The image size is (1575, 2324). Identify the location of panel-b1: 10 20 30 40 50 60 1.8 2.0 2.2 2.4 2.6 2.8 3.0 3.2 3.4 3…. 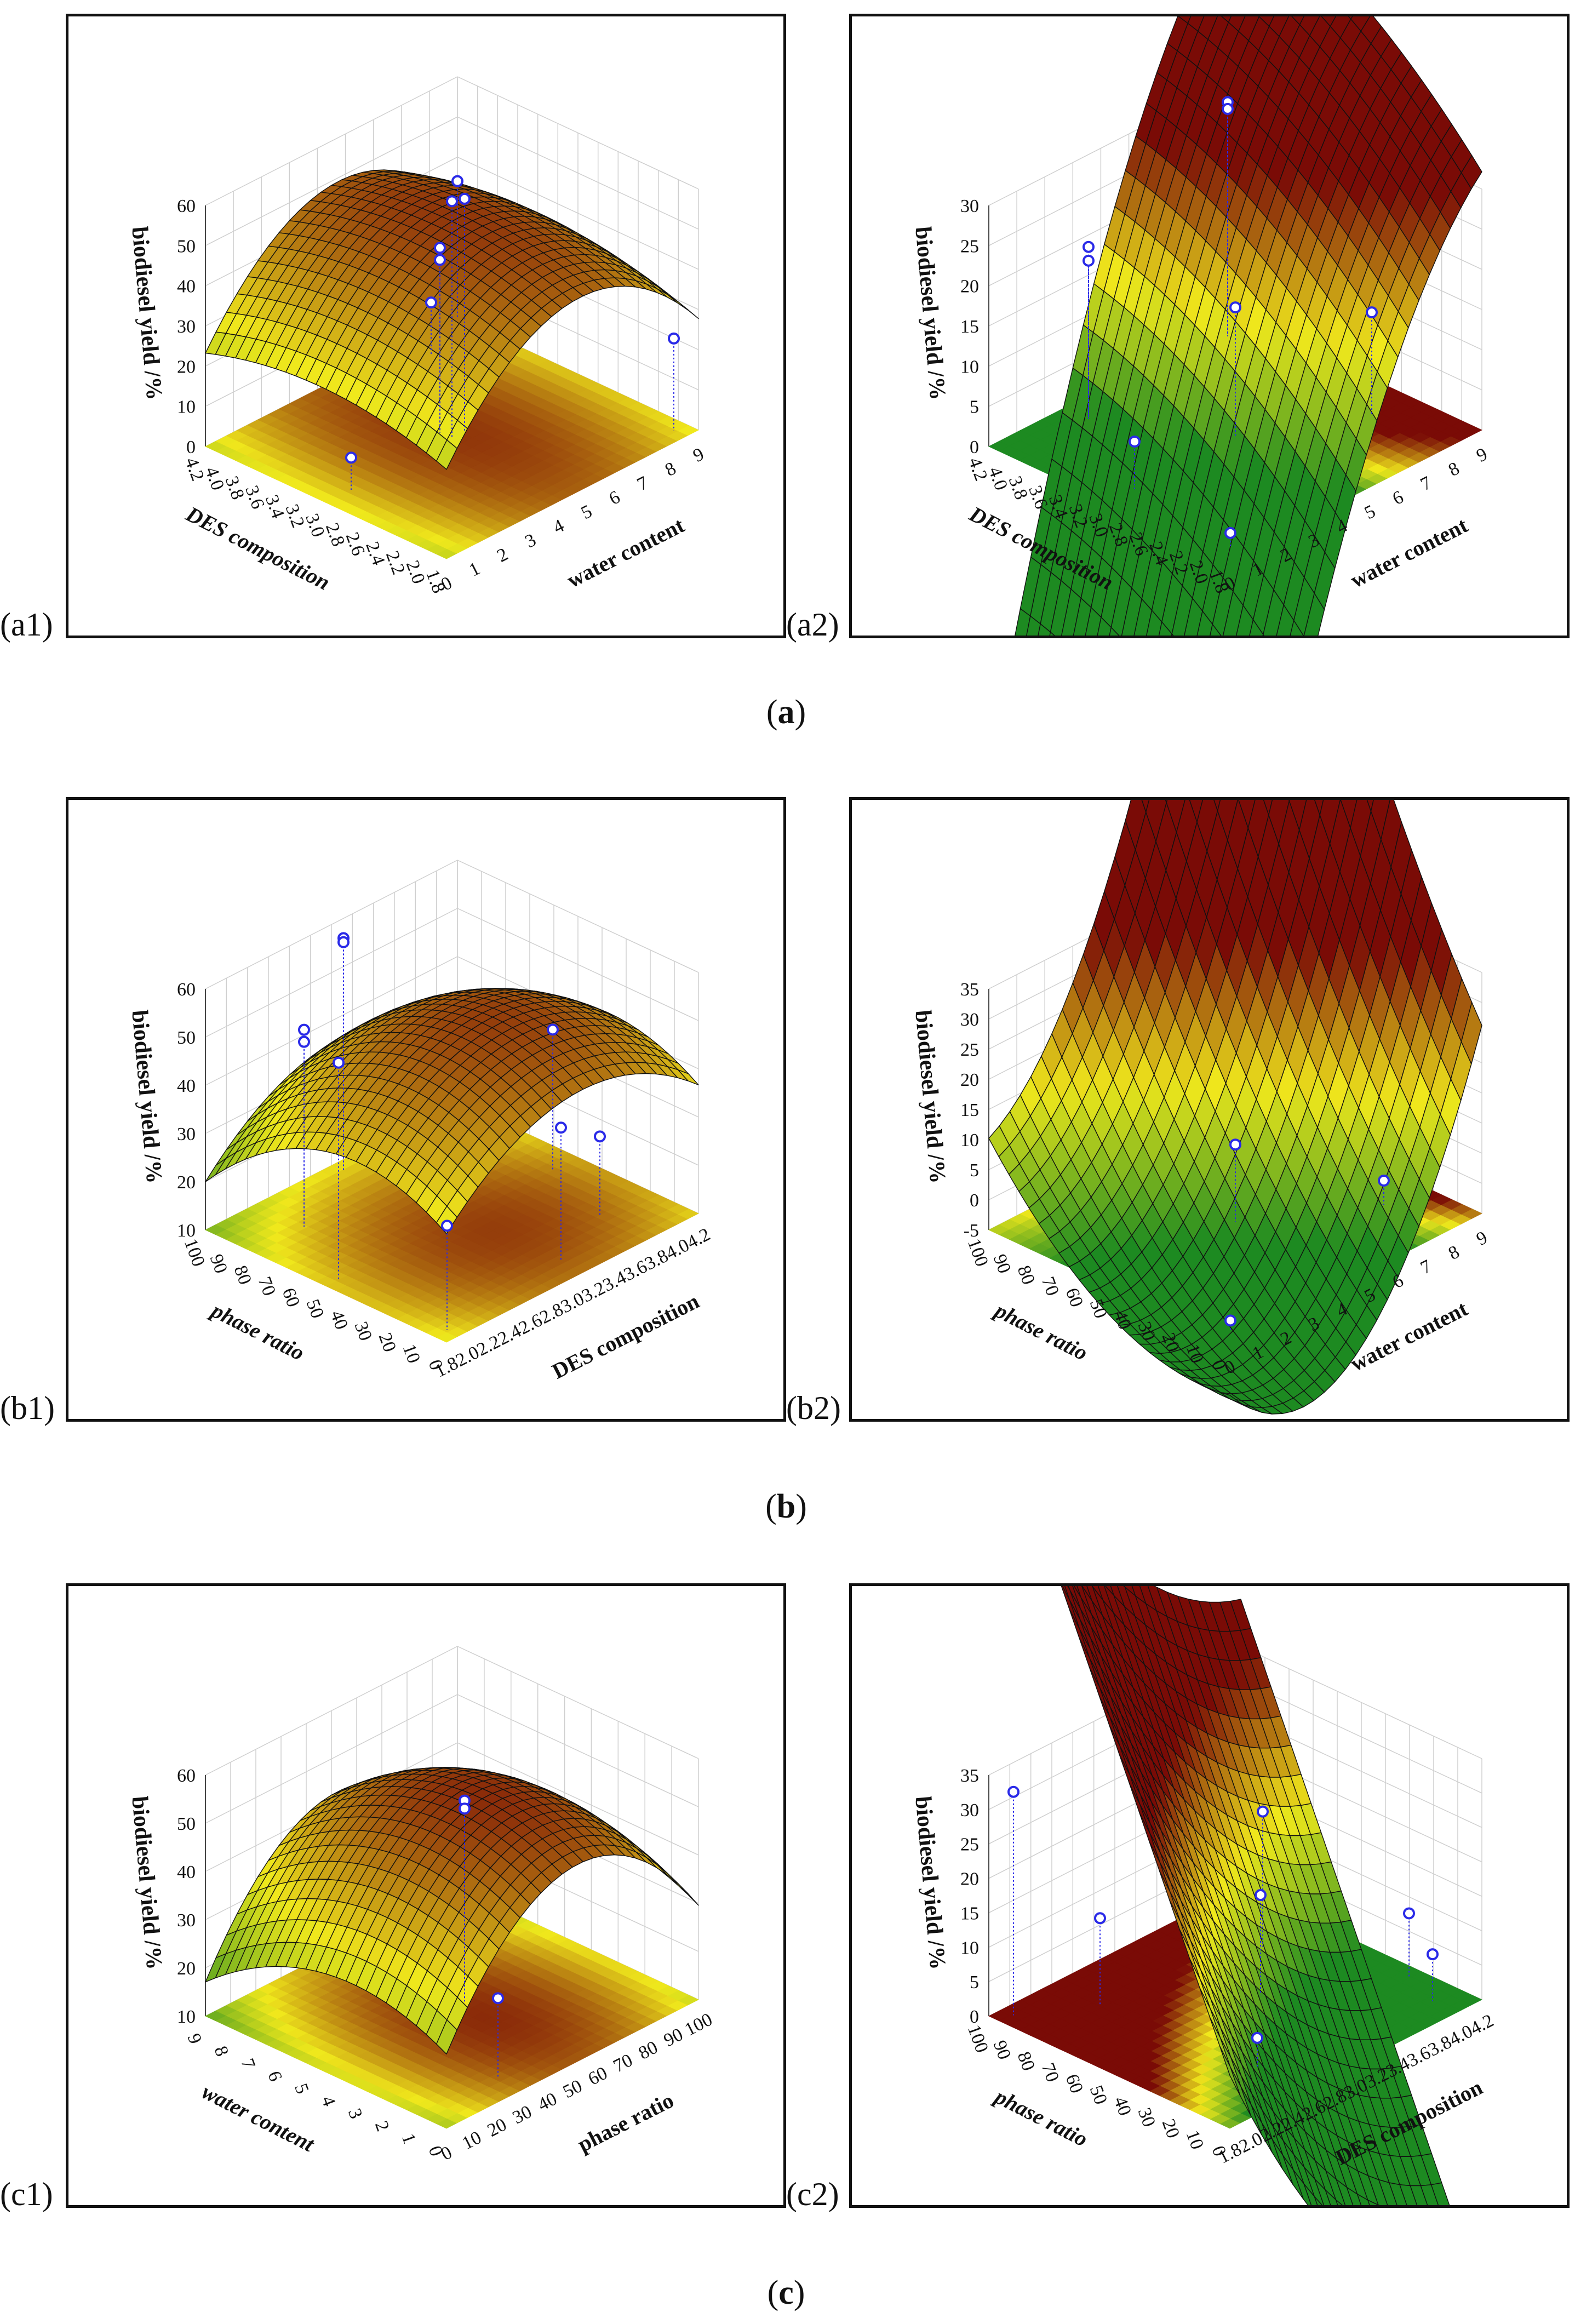
(426, 1109).